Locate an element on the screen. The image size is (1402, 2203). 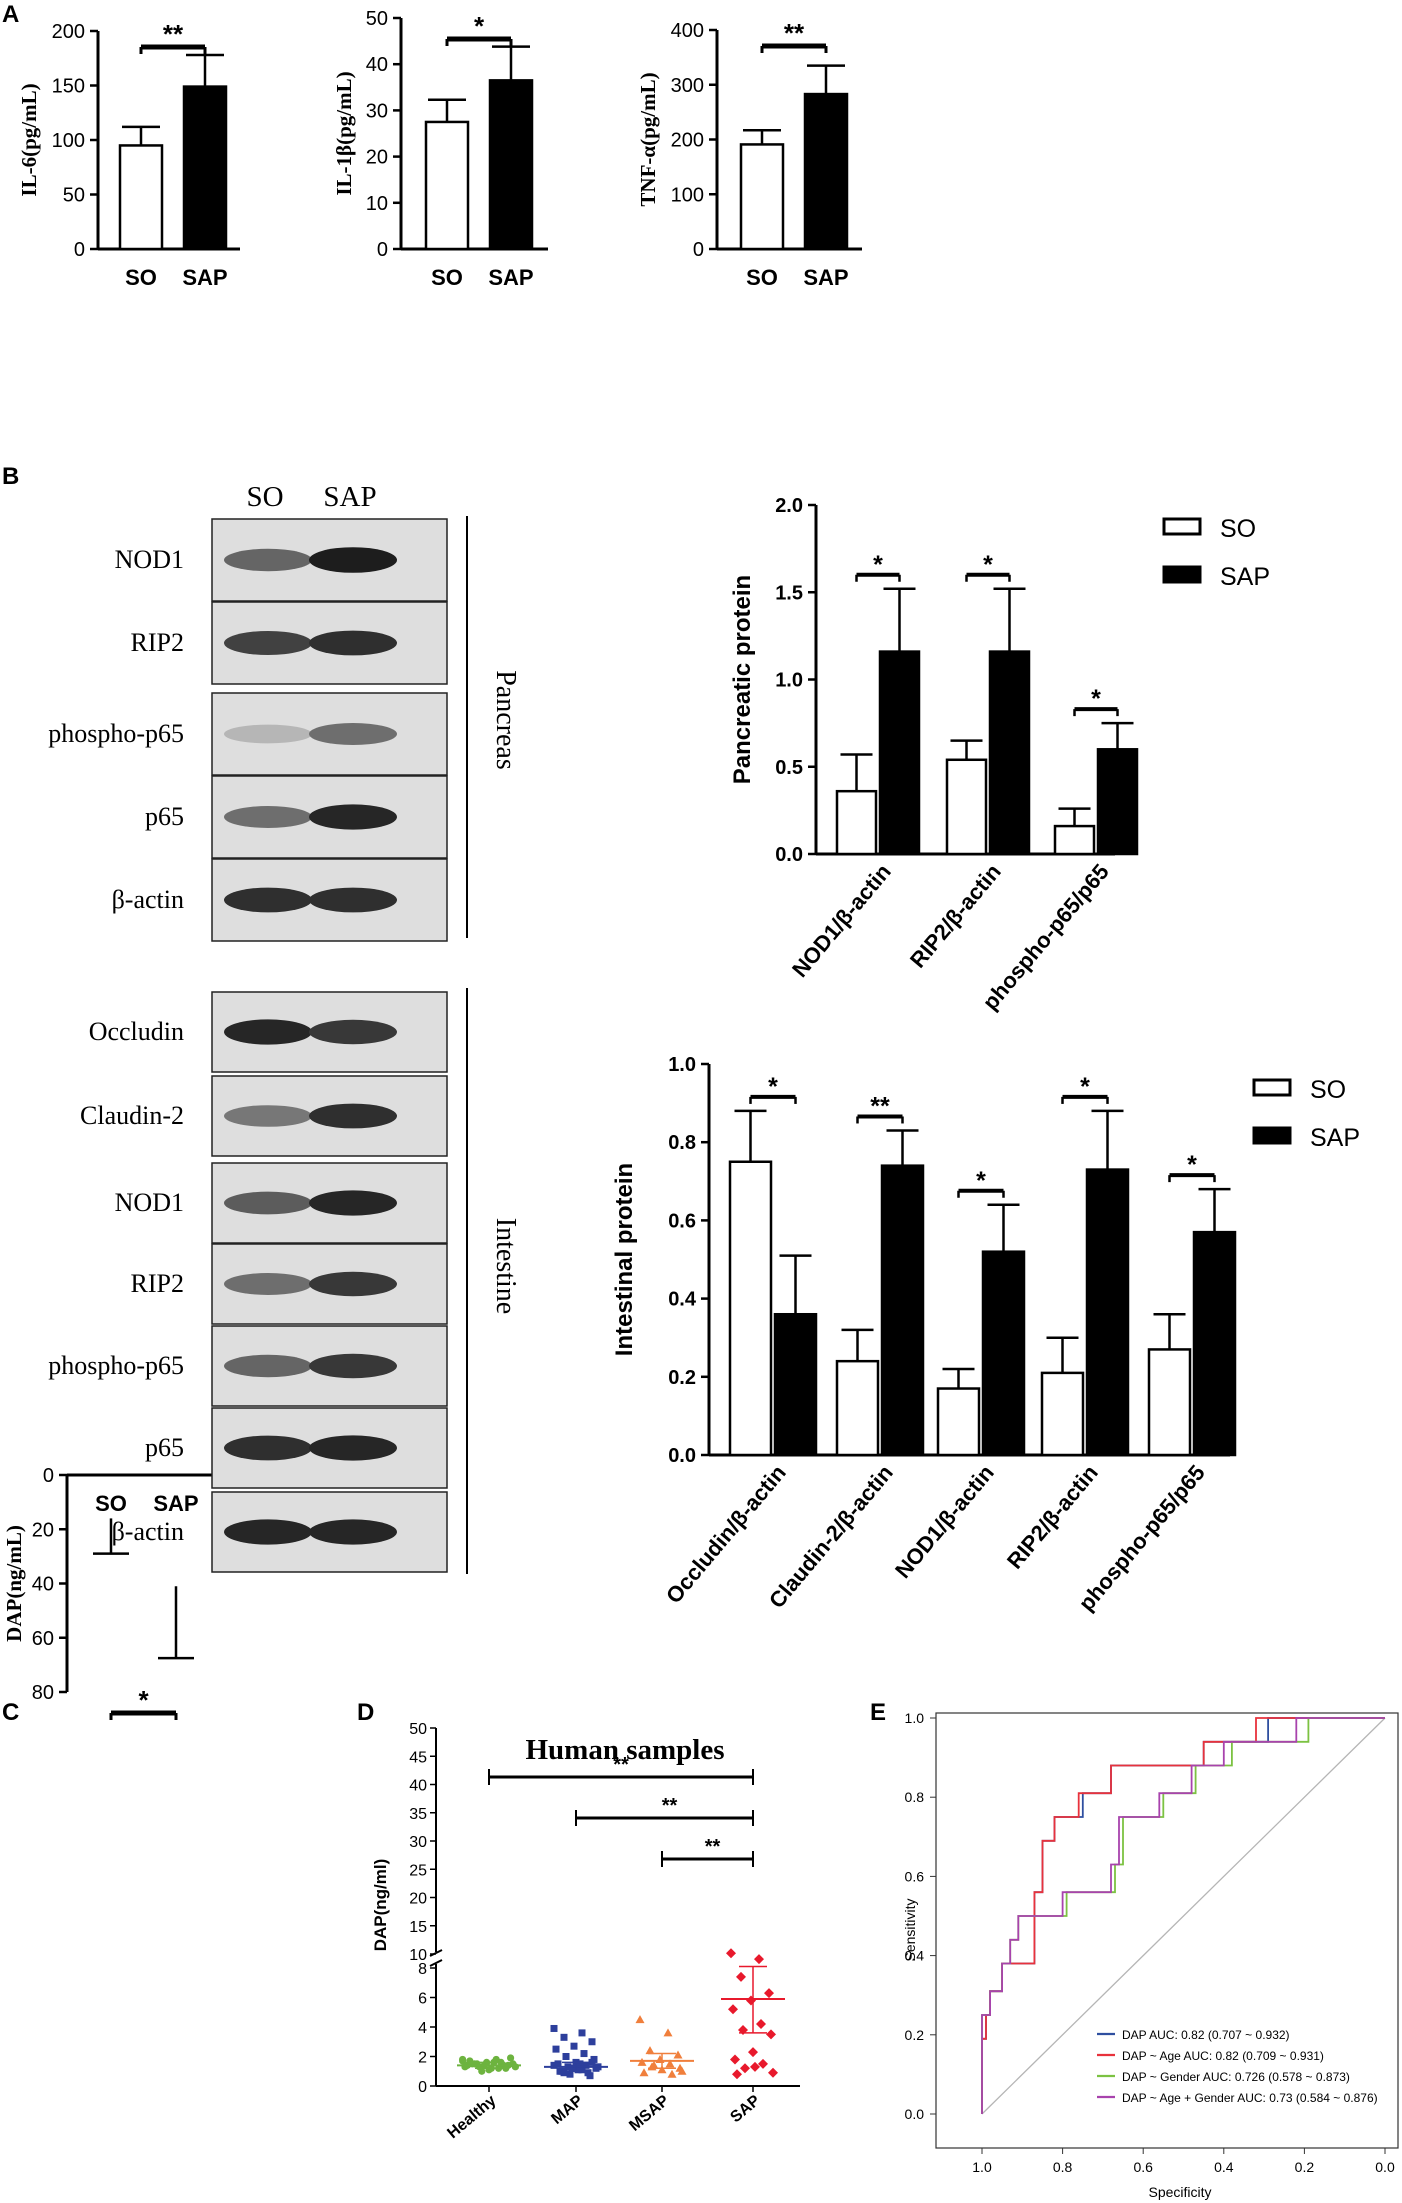
y-tick-label: 6 is located at coordinates (422, 1999).